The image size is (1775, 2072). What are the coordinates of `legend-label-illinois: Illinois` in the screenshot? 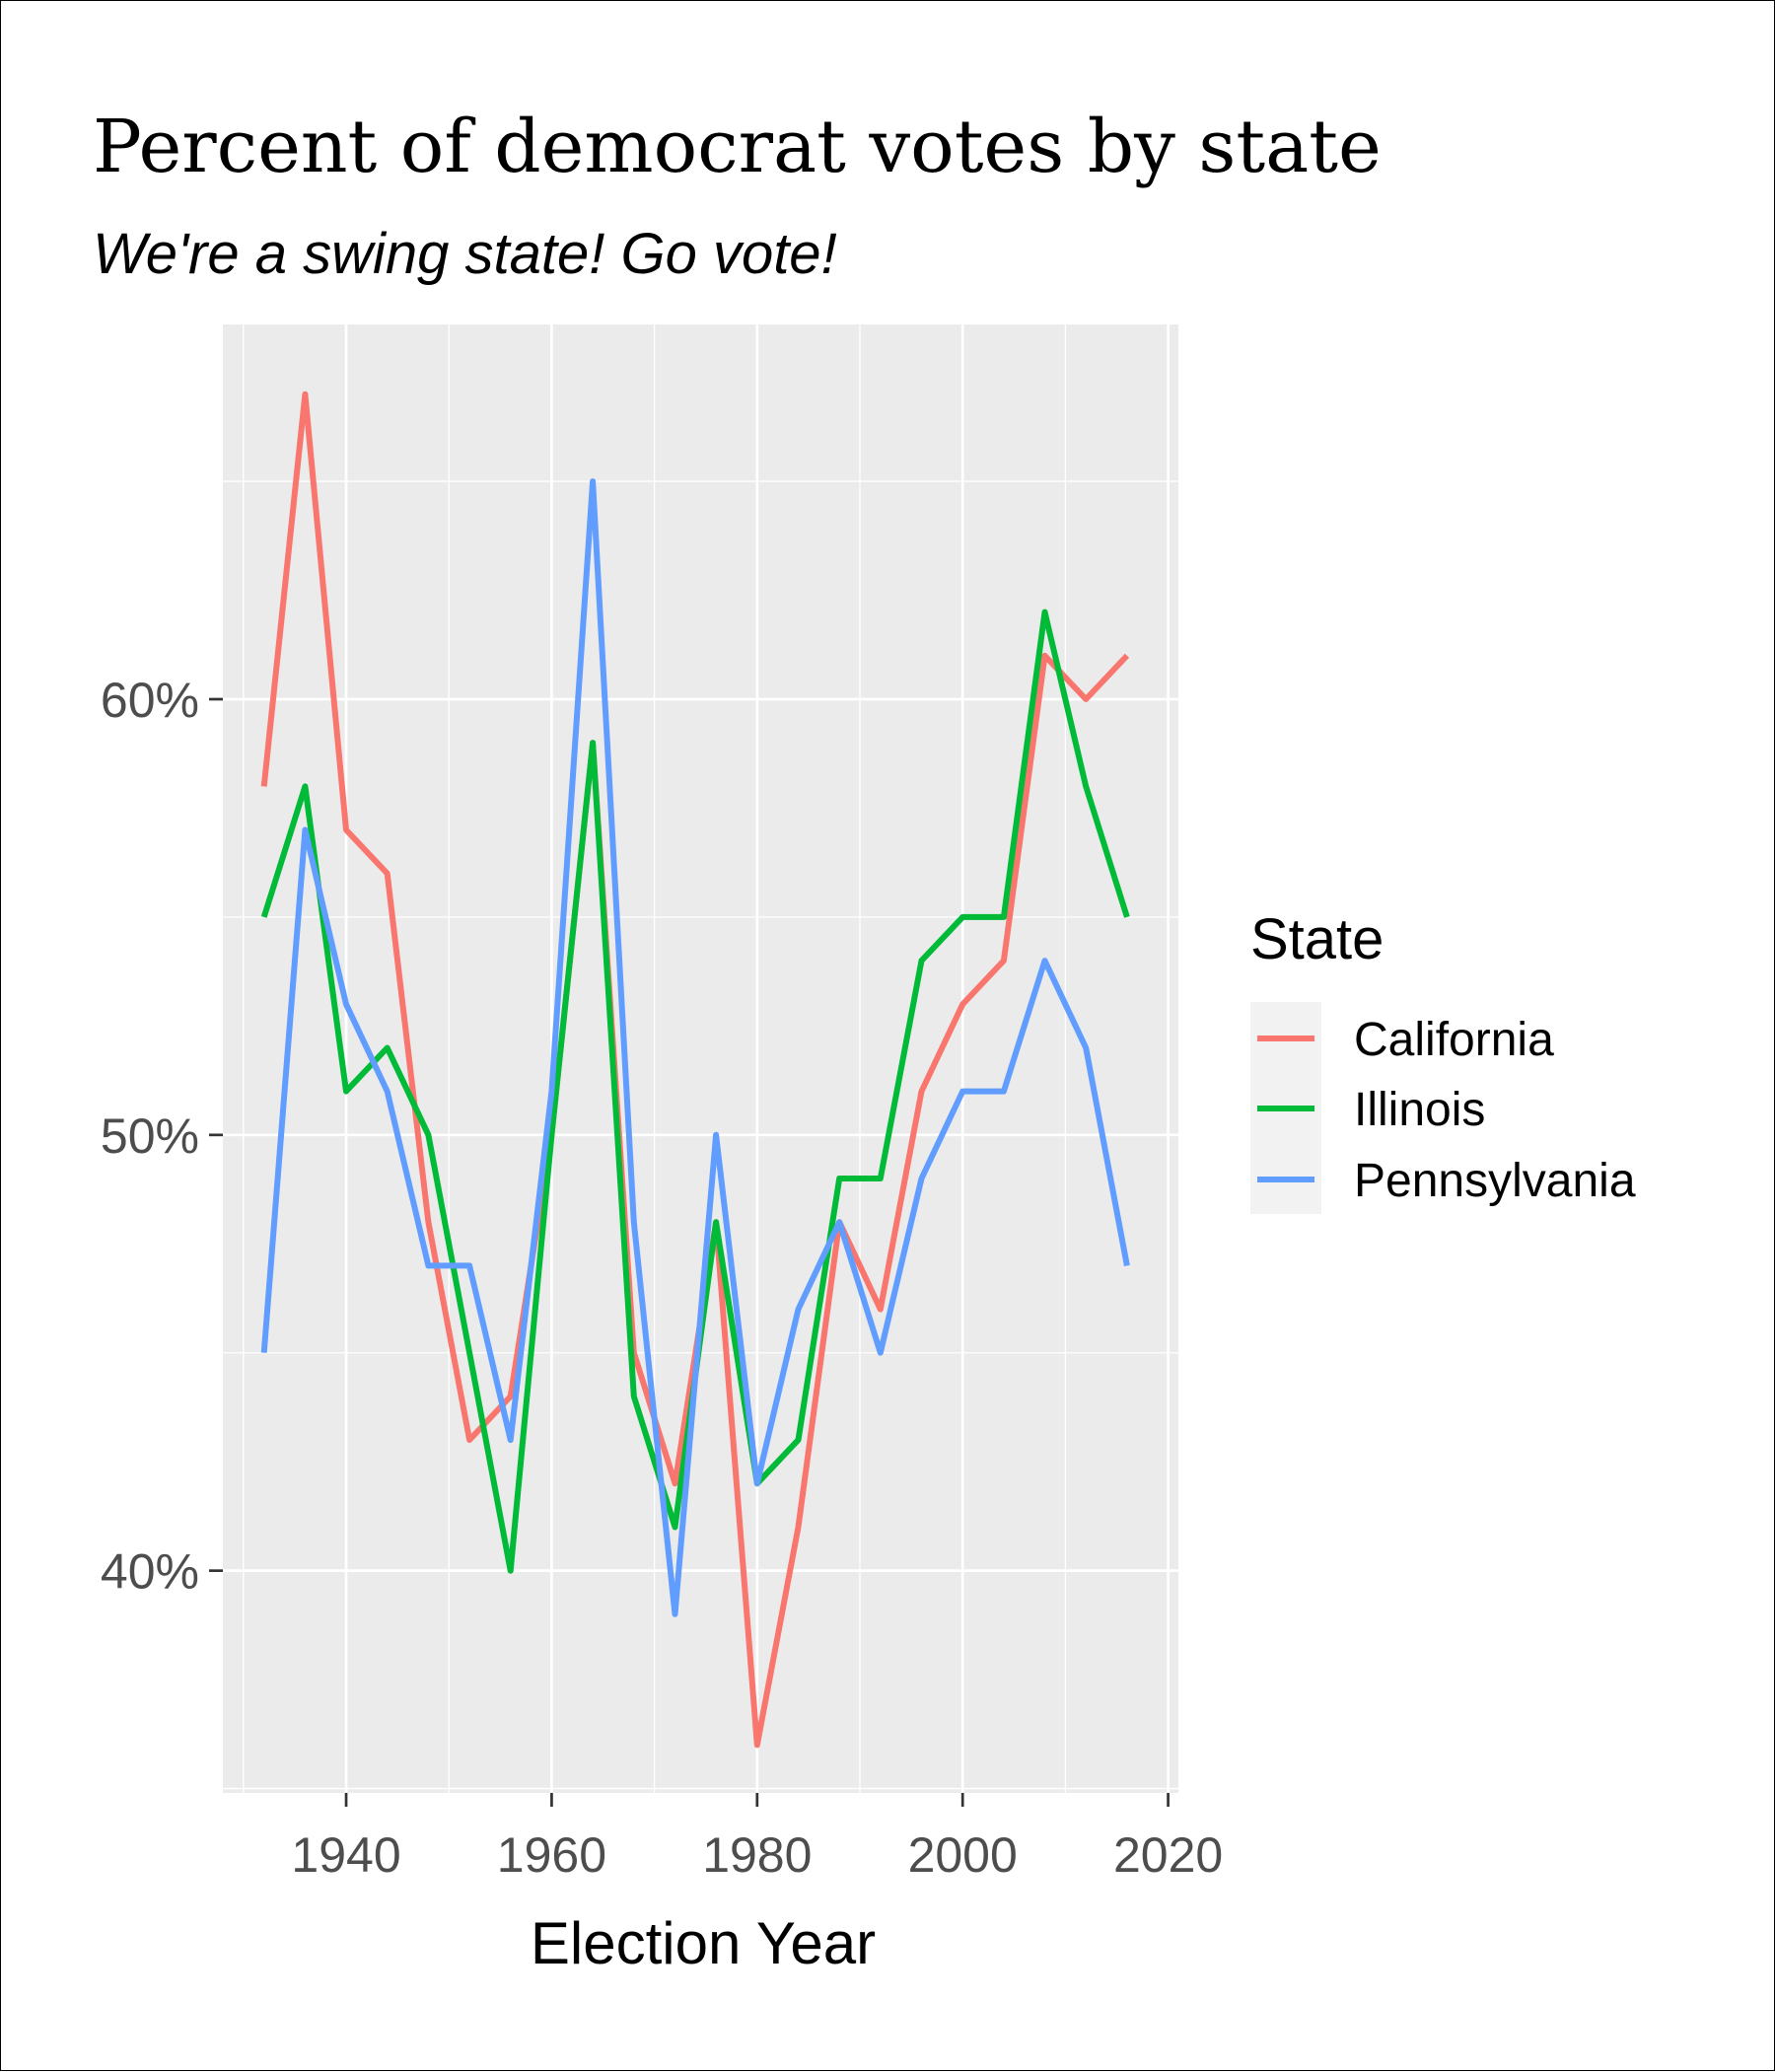 It's located at (1419, 1110).